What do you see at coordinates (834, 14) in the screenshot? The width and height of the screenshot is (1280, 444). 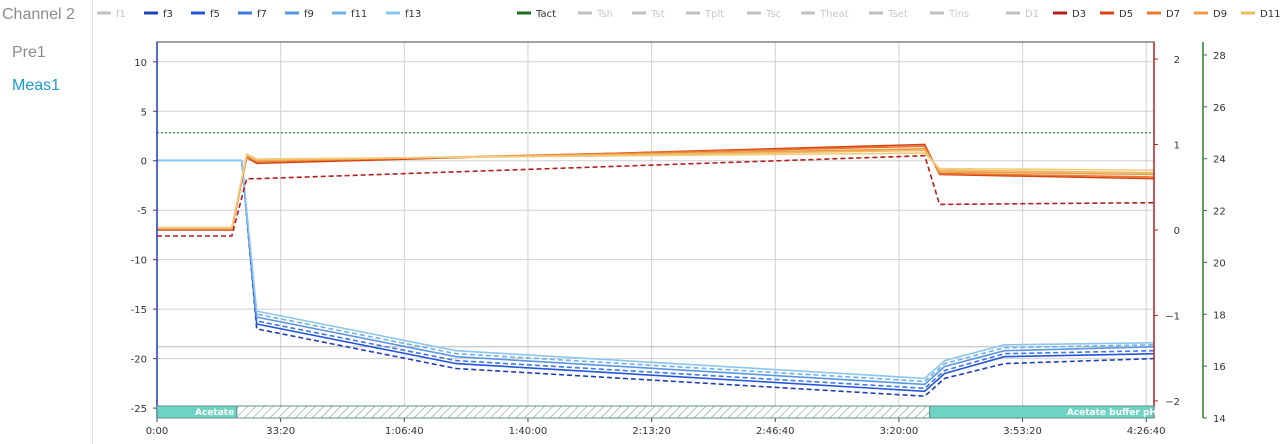 I see `legend-item-theat: Theat` at bounding box center [834, 14].